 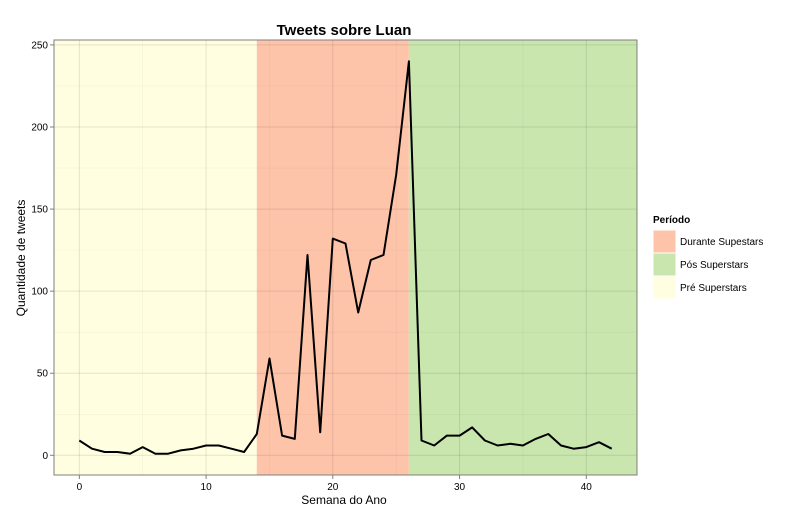 What do you see at coordinates (713, 288) in the screenshot?
I see `legend-label-2: Pré Superstars` at bounding box center [713, 288].